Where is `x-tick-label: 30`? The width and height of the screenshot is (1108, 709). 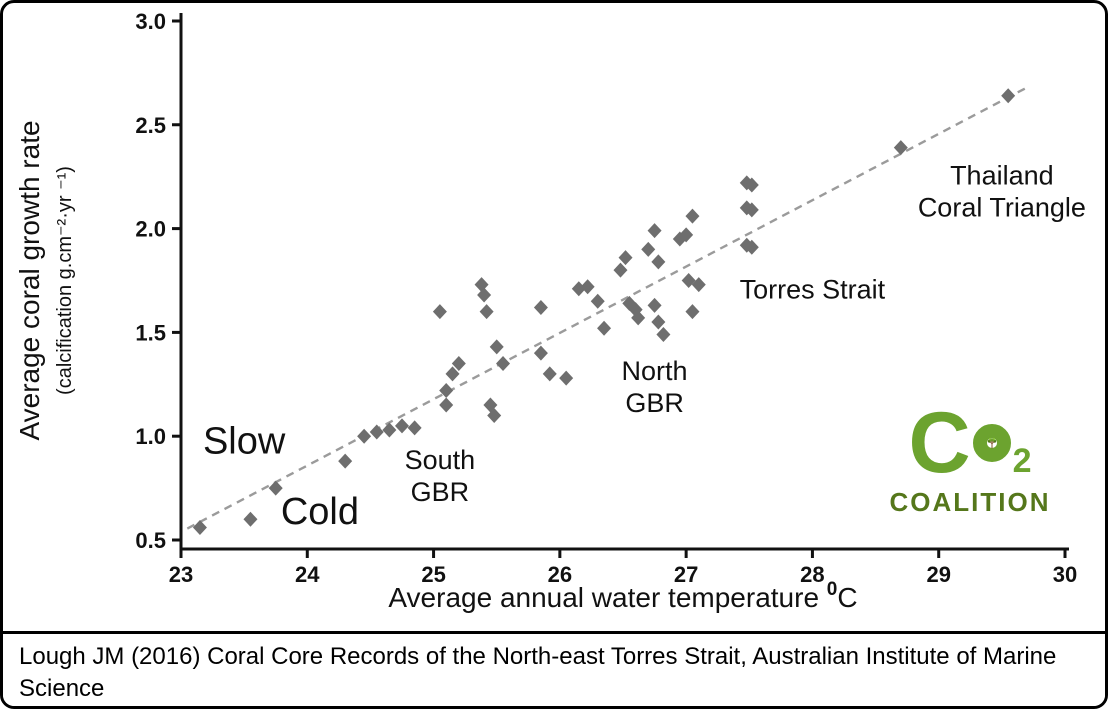
x-tick-label: 30 is located at coordinates (1065, 574).